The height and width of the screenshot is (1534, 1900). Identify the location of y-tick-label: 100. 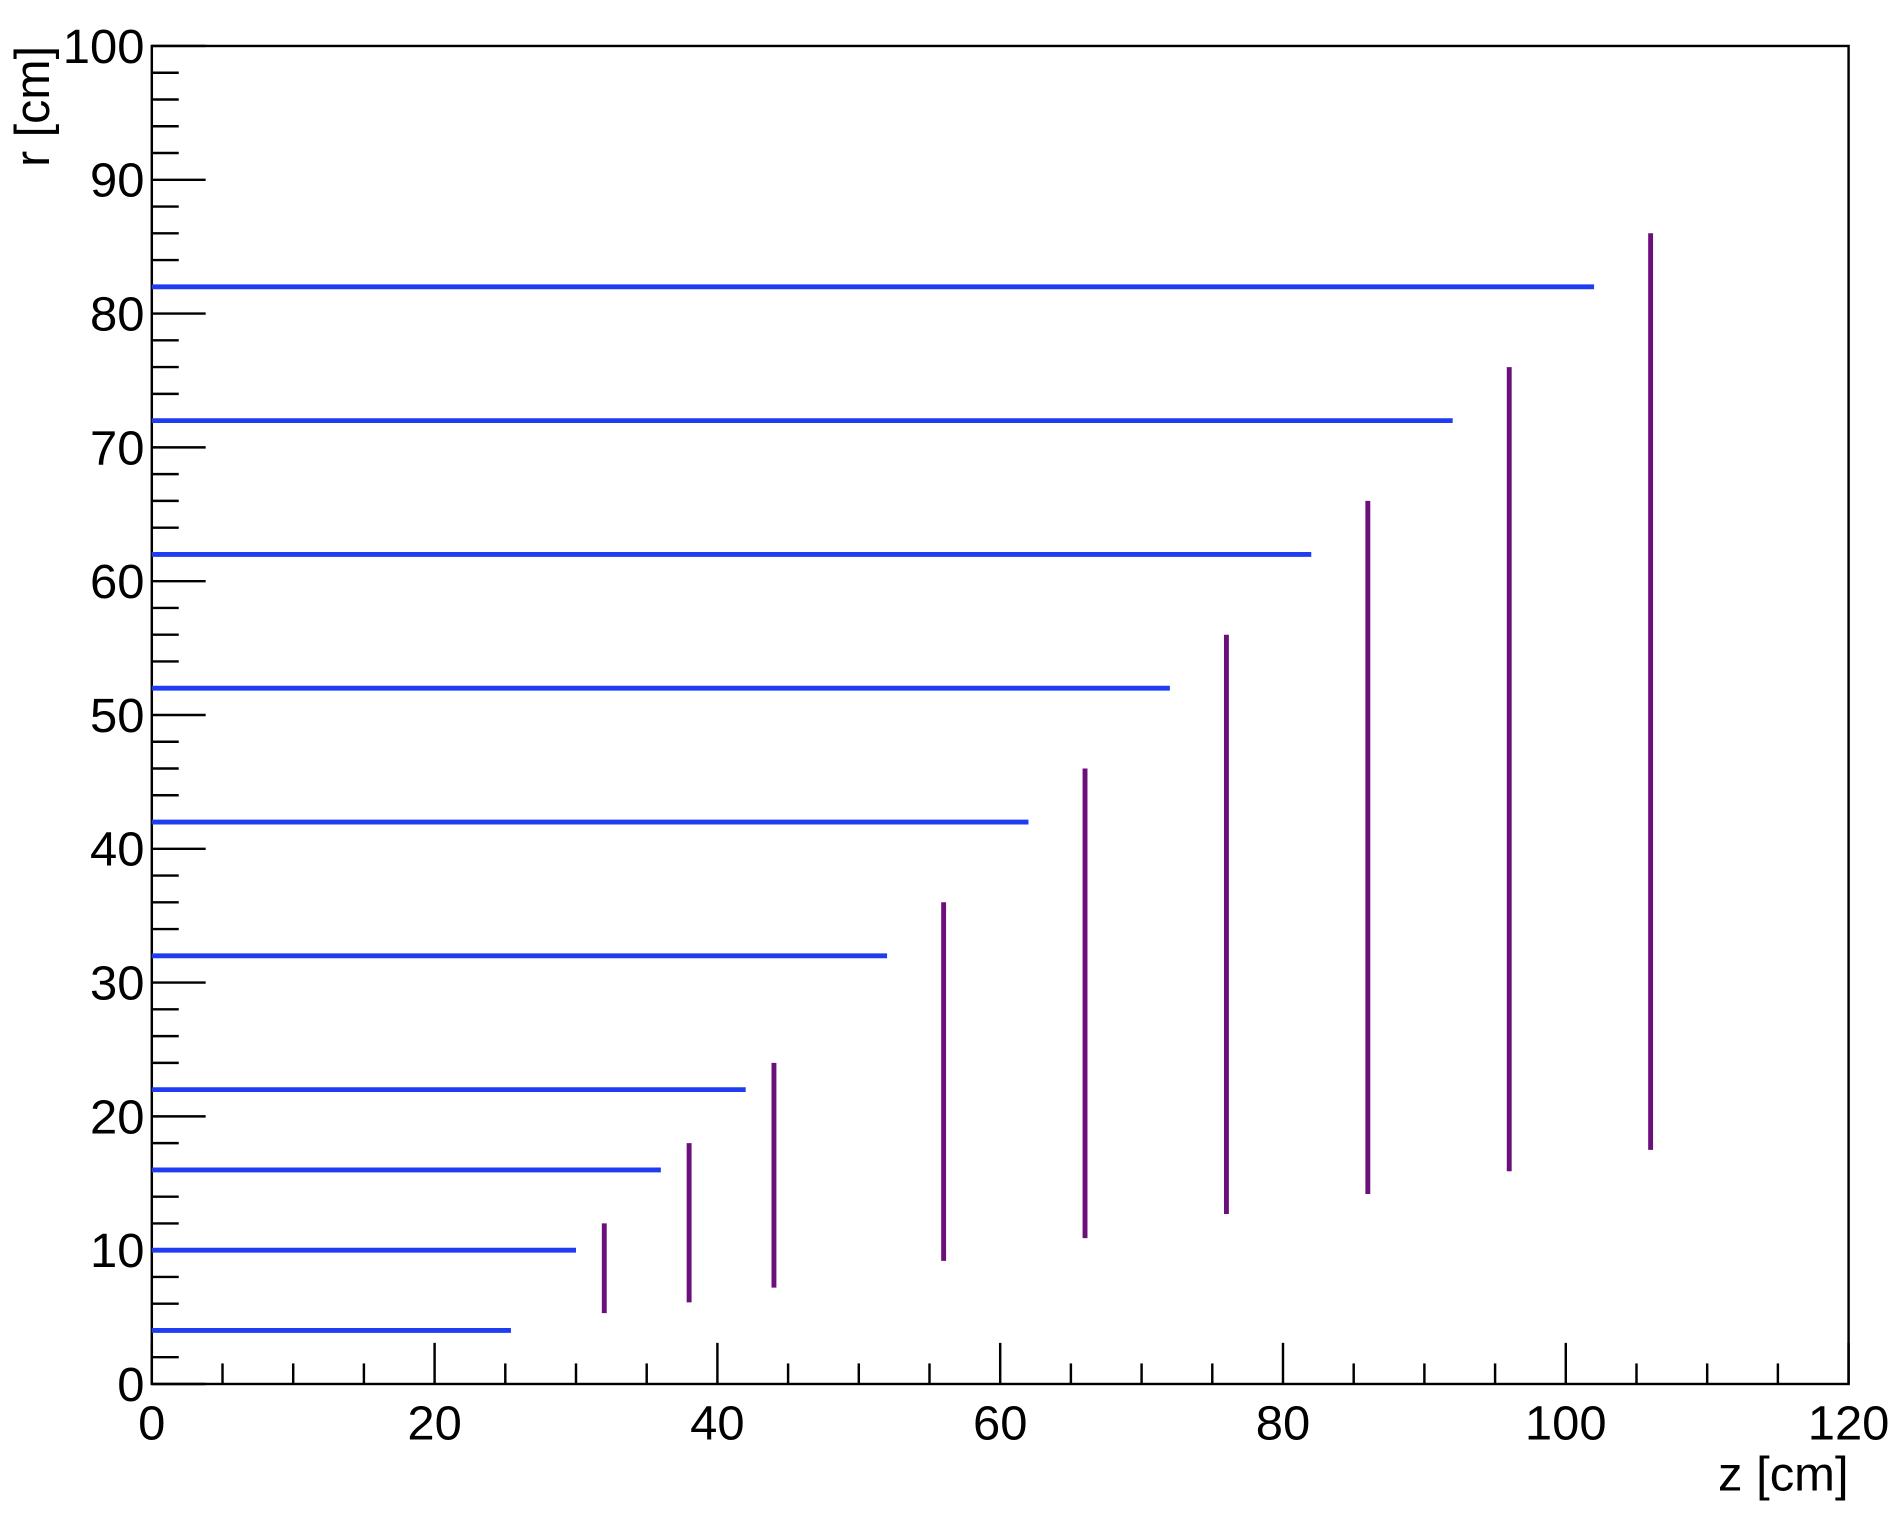
(104, 47).